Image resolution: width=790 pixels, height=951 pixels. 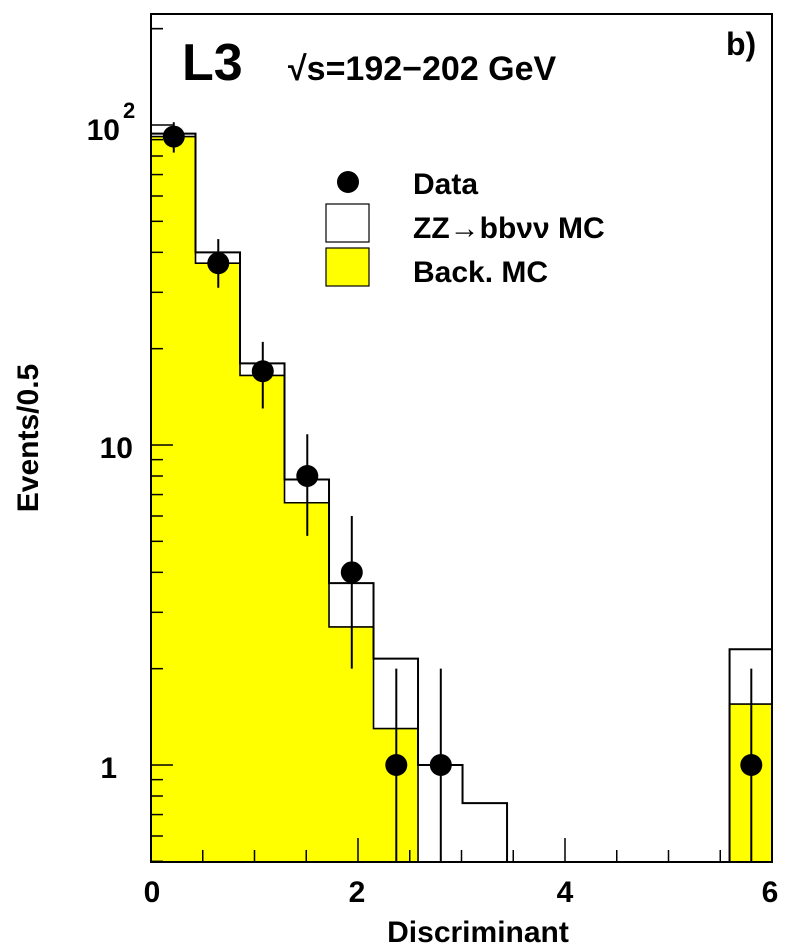 I want to click on x-tick-label-0: 0, so click(x=152, y=892).